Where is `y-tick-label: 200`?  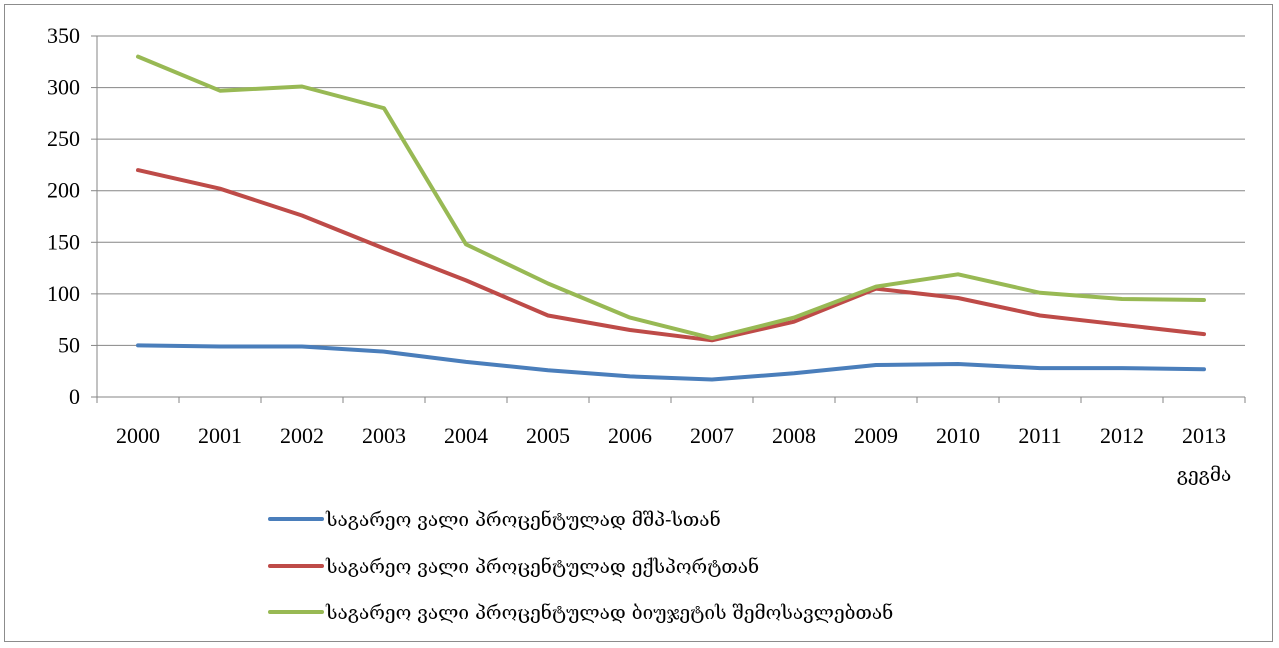 y-tick-label: 200 is located at coordinates (63, 190).